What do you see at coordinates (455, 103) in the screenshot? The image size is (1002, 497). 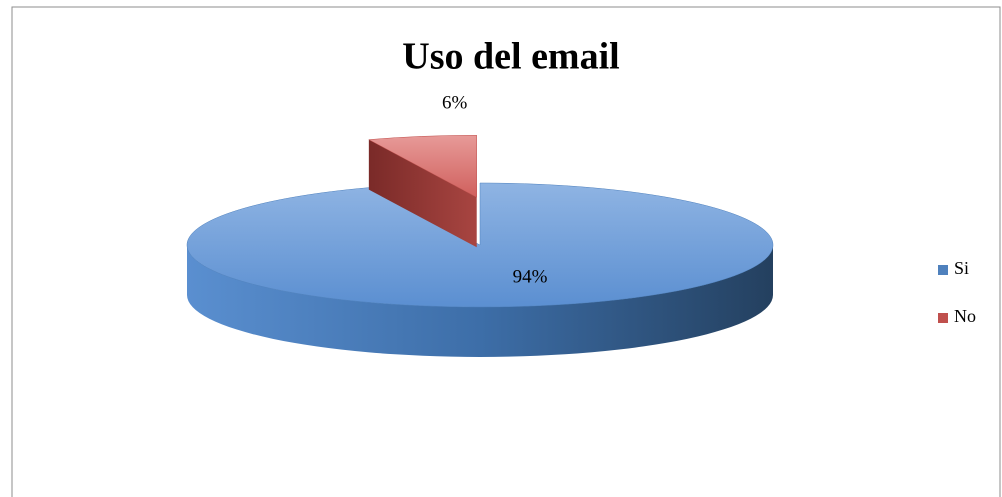 I see `data-label: 6%` at bounding box center [455, 103].